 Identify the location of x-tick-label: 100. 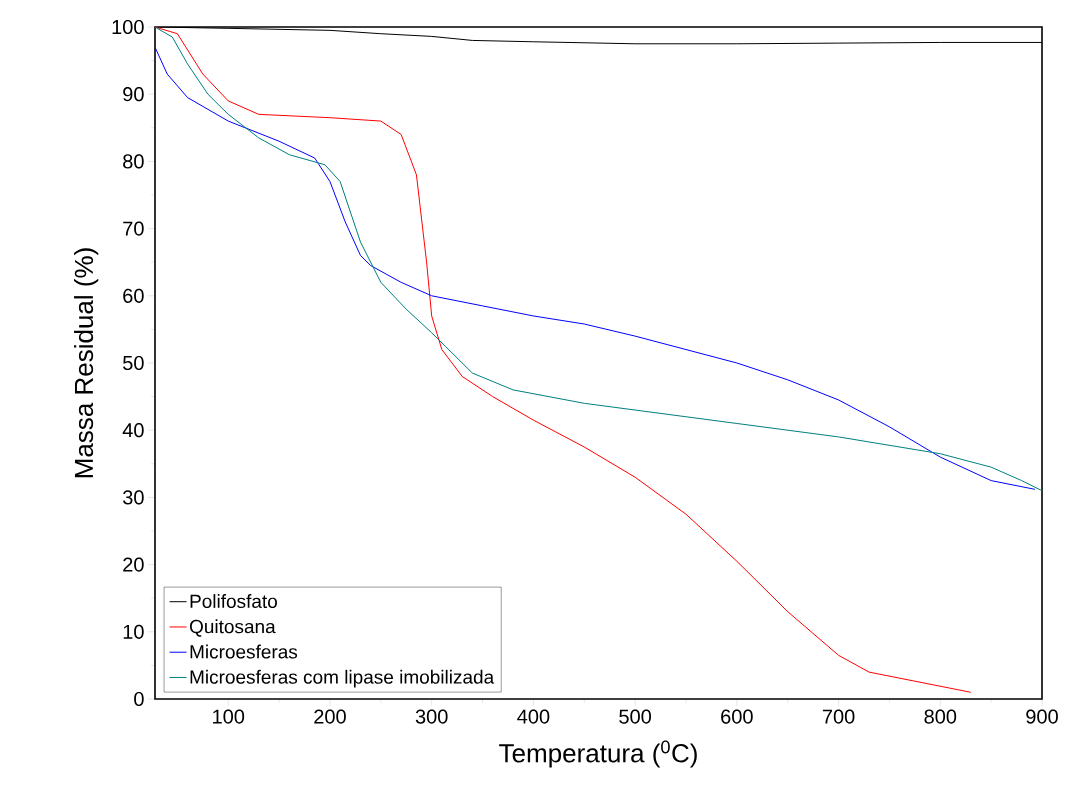
(229, 716).